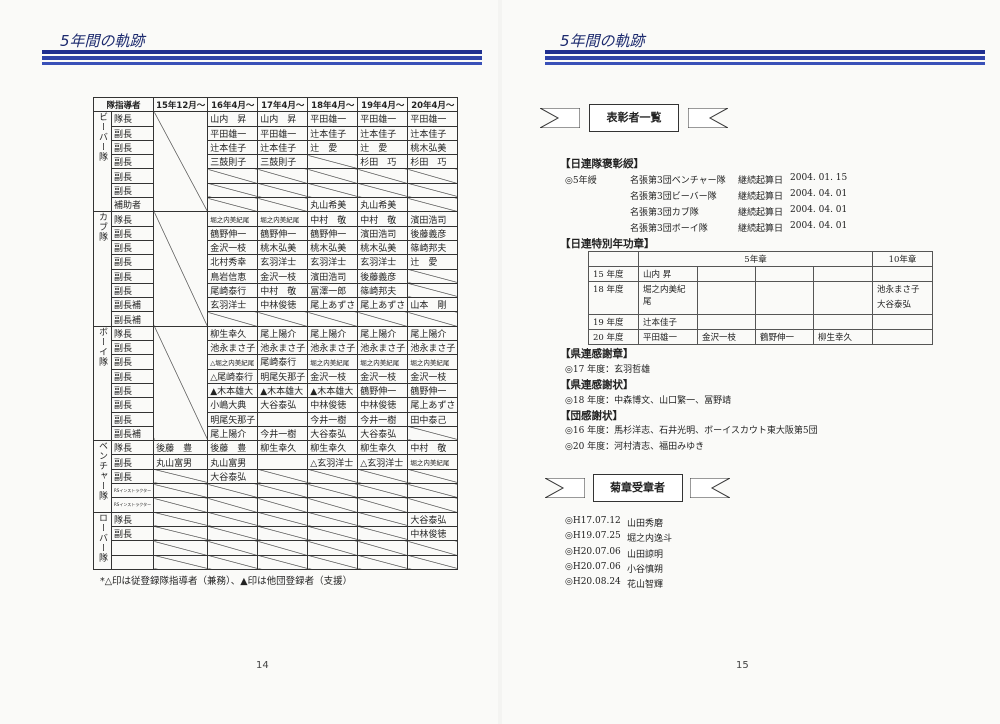 The width and height of the screenshot is (1000, 724). I want to click on year-cell: 19 年度, so click(613, 322).